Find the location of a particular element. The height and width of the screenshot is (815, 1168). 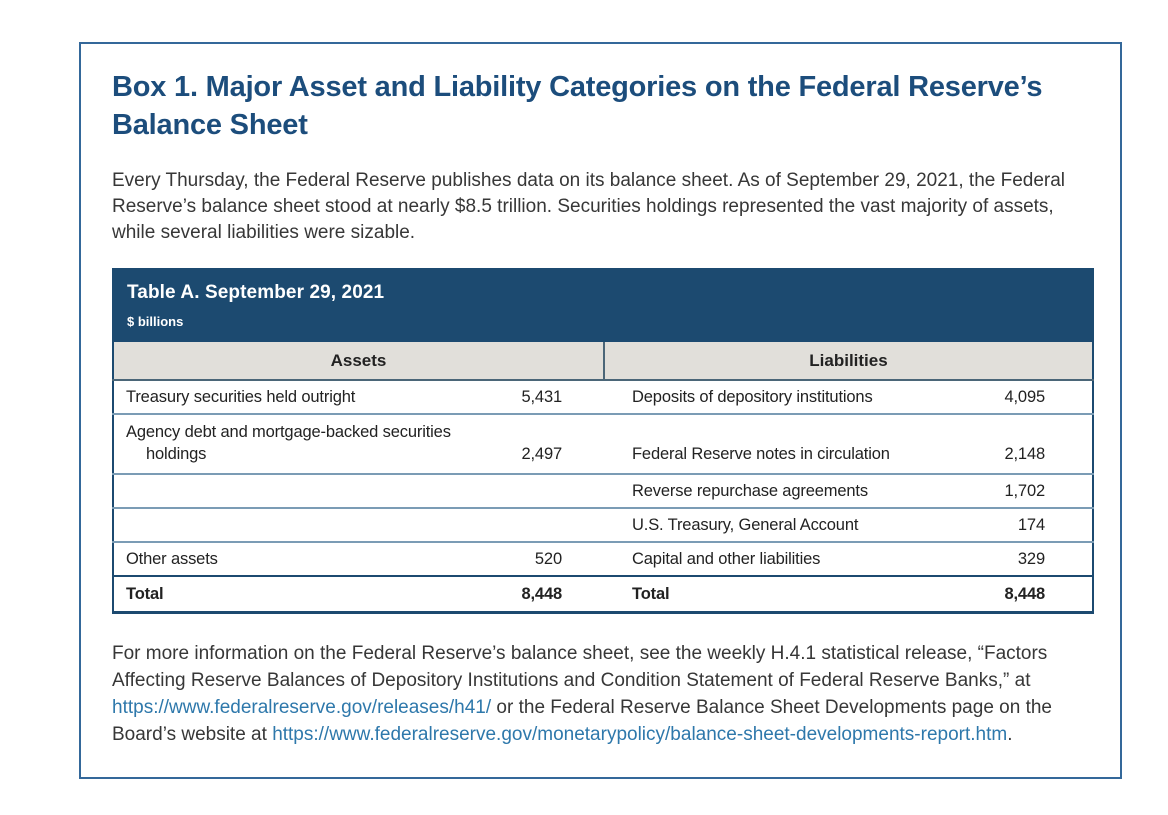

liability-value: 329 is located at coordinates (1013, 559).